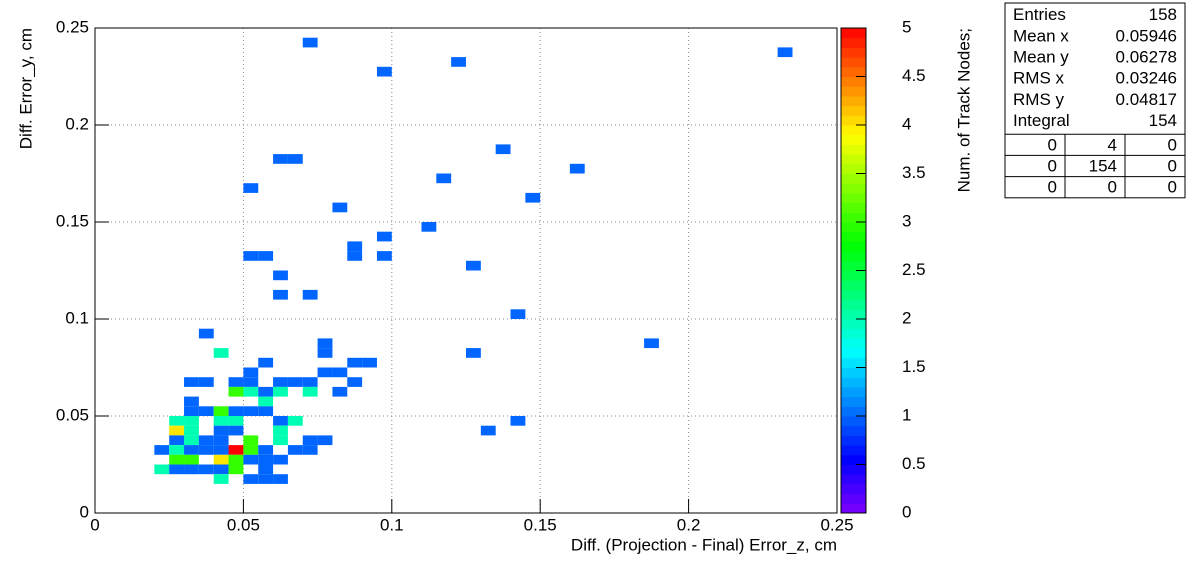 This screenshot has width=1196, height=572. I want to click on z-tick-label: 3.5, so click(914, 172).